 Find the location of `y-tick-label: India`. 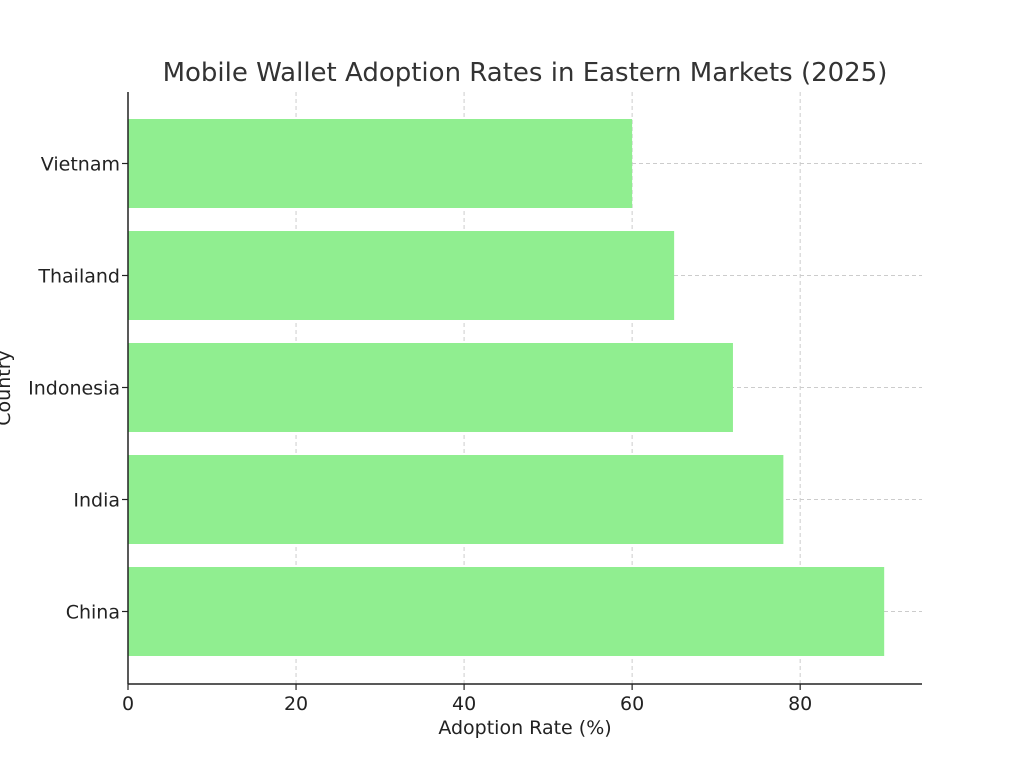

y-tick-label: India is located at coordinates (96, 501).